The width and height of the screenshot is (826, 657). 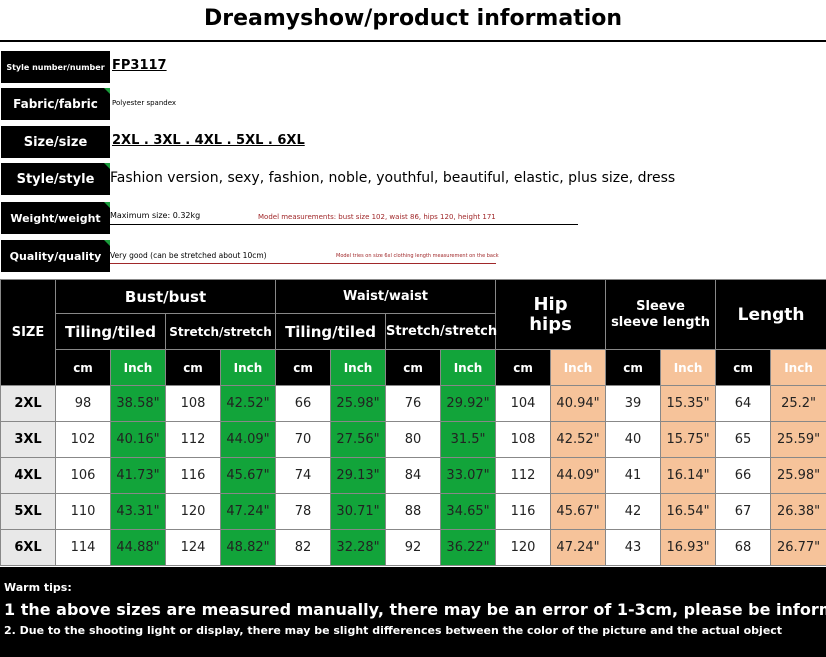 What do you see at coordinates (468, 439) in the screenshot?
I see `table-cell: 31.5"` at bounding box center [468, 439].